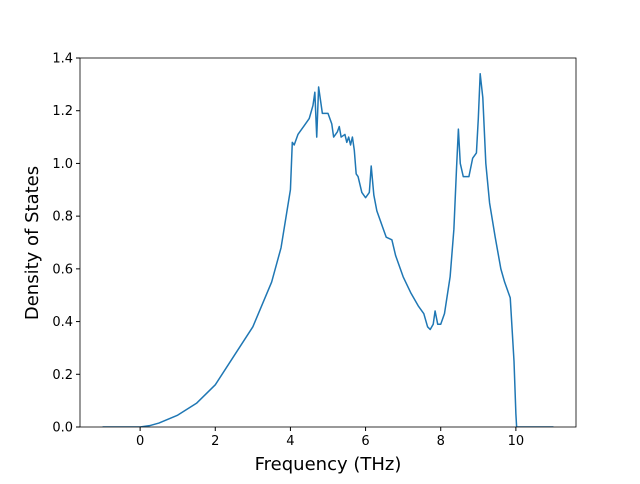 The width and height of the screenshot is (640, 484). What do you see at coordinates (441, 441) in the screenshot?
I see `x-tick-label: 8` at bounding box center [441, 441].